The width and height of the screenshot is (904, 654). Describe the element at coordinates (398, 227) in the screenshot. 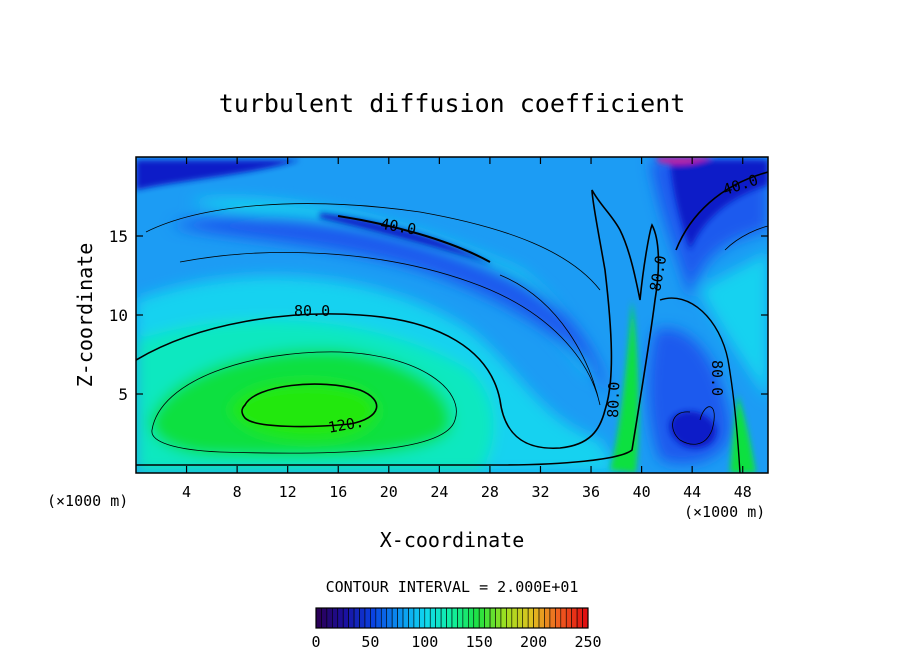

I see `contour-label: 40.0` at that location.